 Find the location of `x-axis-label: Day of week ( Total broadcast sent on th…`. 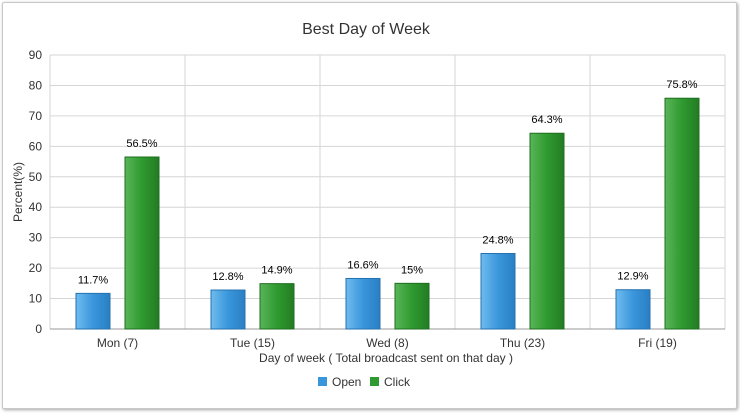

x-axis-label: Day of week ( Total broadcast sent on th… is located at coordinates (386, 358).